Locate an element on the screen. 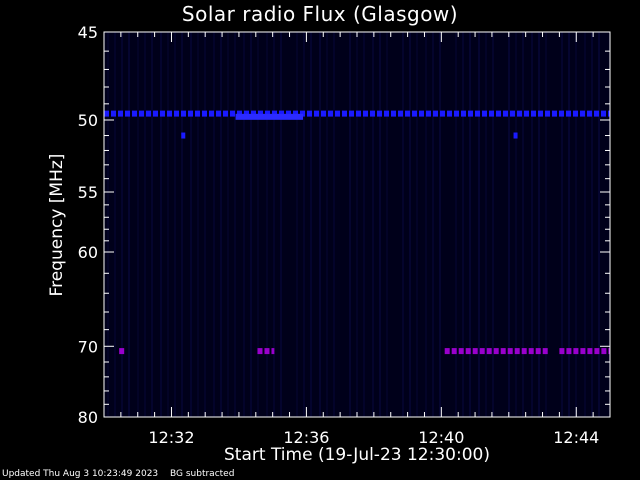 The width and height of the screenshot is (640, 480). x-tick-label: 12:32 is located at coordinates (171, 437).